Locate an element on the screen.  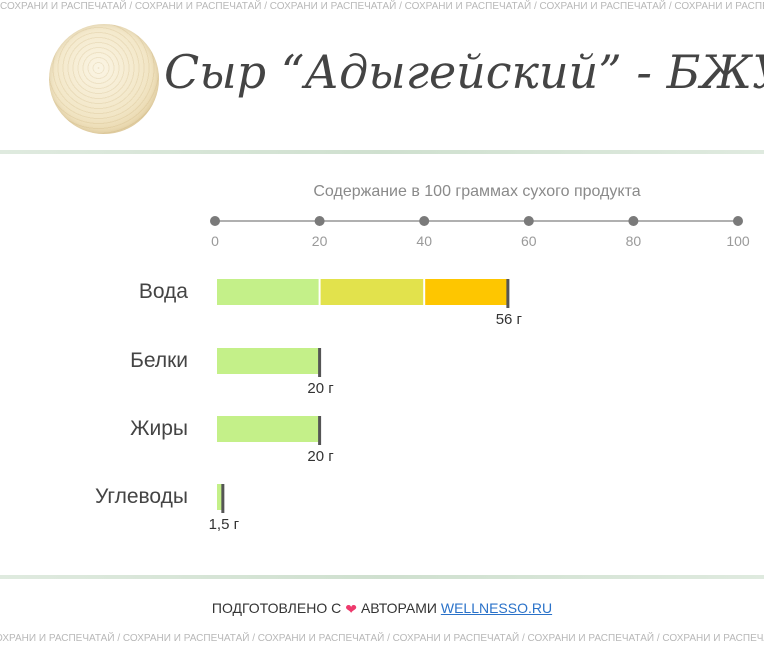
category-label: Вода is located at coordinates (163, 291).